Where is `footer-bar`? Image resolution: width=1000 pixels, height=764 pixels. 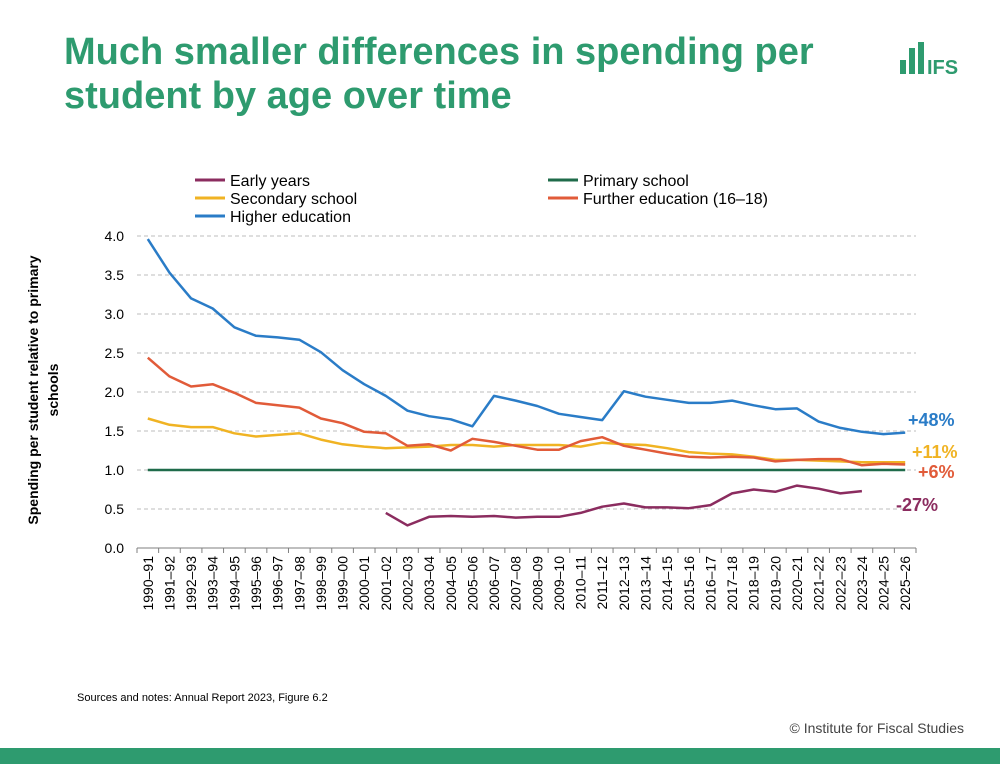 footer-bar is located at coordinates (500, 756).